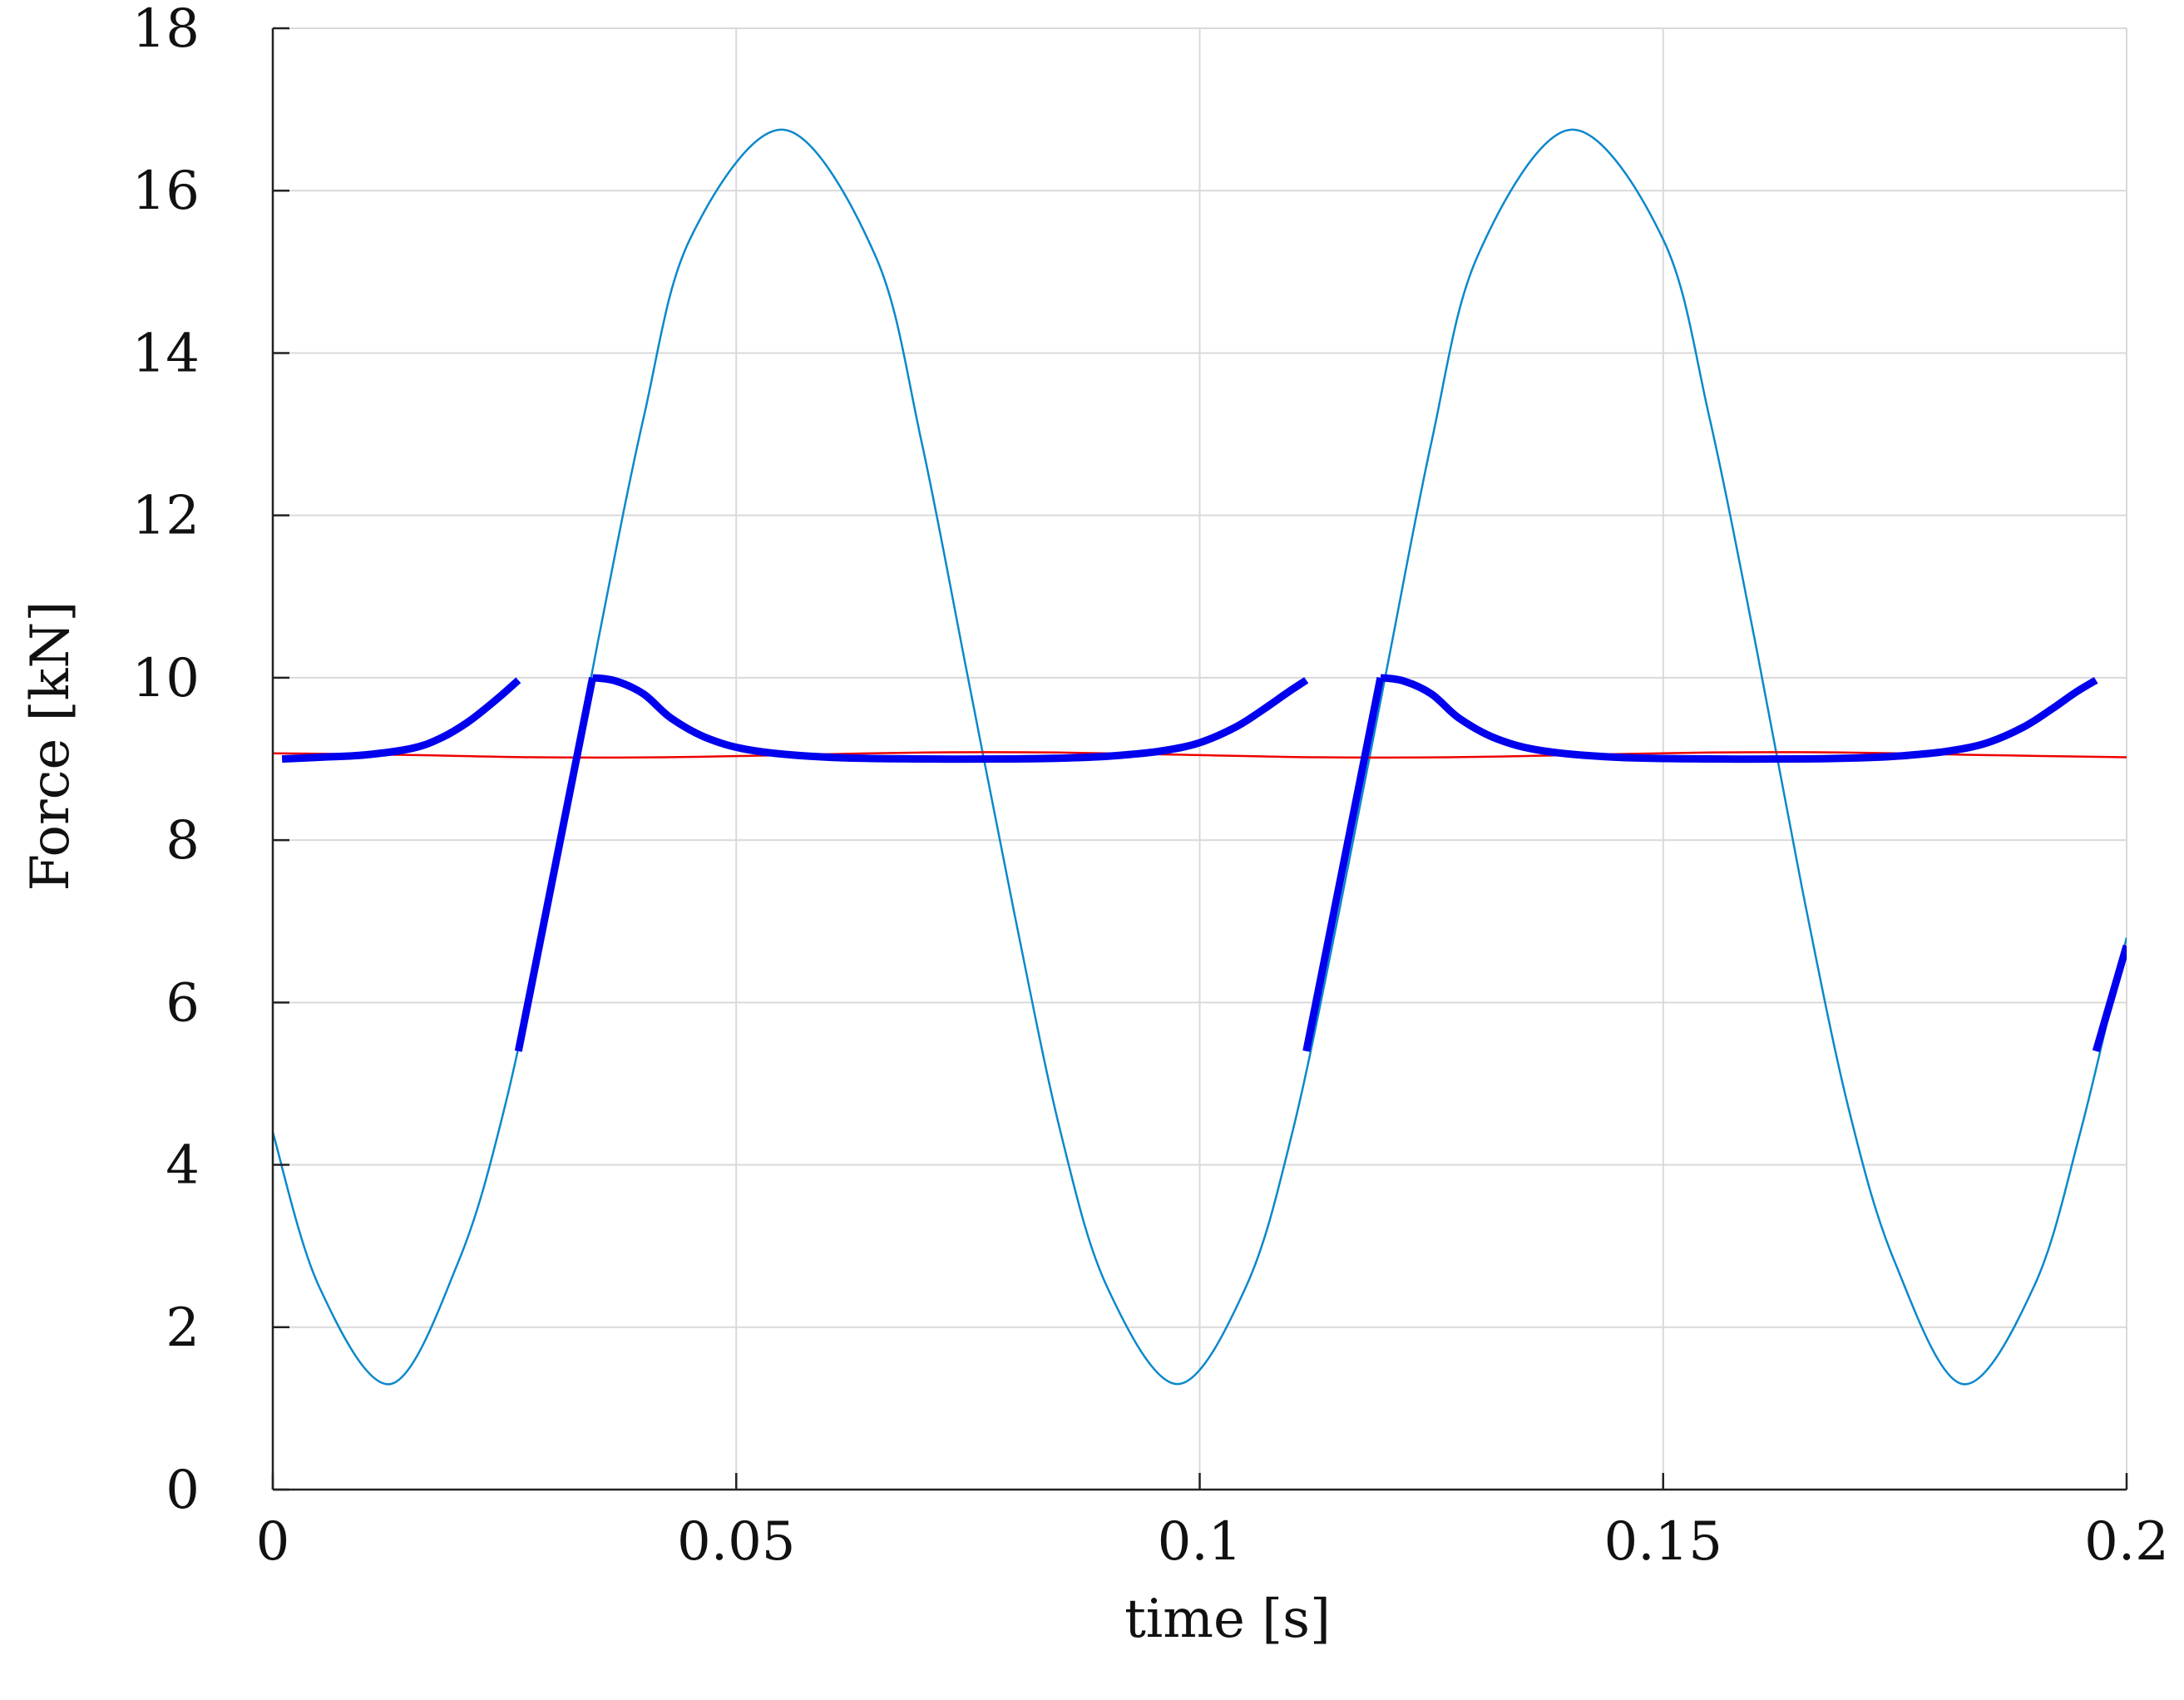 This screenshot has width=2184, height=1700. What do you see at coordinates (51, 747) in the screenshot?
I see `y-axis-title: Force [kN]` at bounding box center [51, 747].